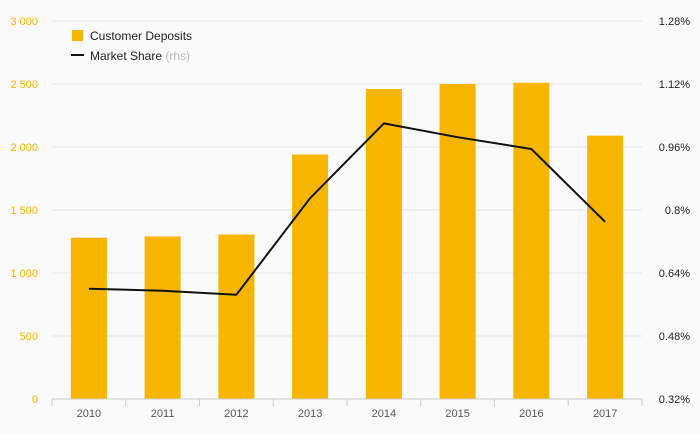 Image resolution: width=700 pixels, height=433 pixels. What do you see at coordinates (457, 241) in the screenshot?
I see `bar-2015` at bounding box center [457, 241].